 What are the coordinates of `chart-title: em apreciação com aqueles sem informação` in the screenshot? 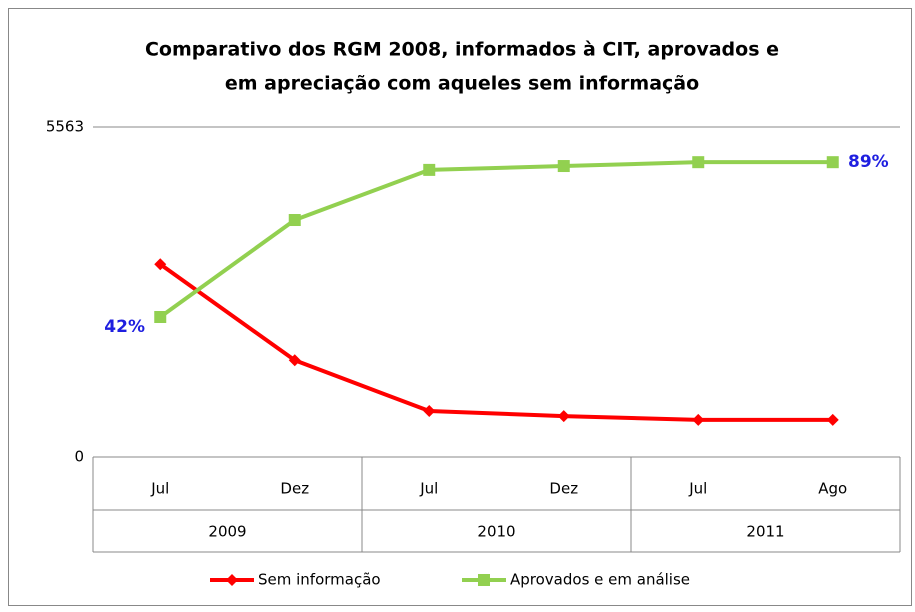 It's located at (462, 84).